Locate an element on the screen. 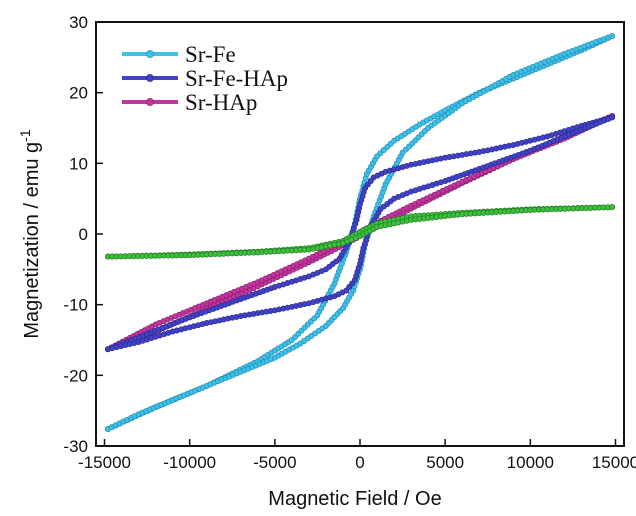 The width and height of the screenshot is (636, 516). x-tick-label: -5000 is located at coordinates (274, 462).